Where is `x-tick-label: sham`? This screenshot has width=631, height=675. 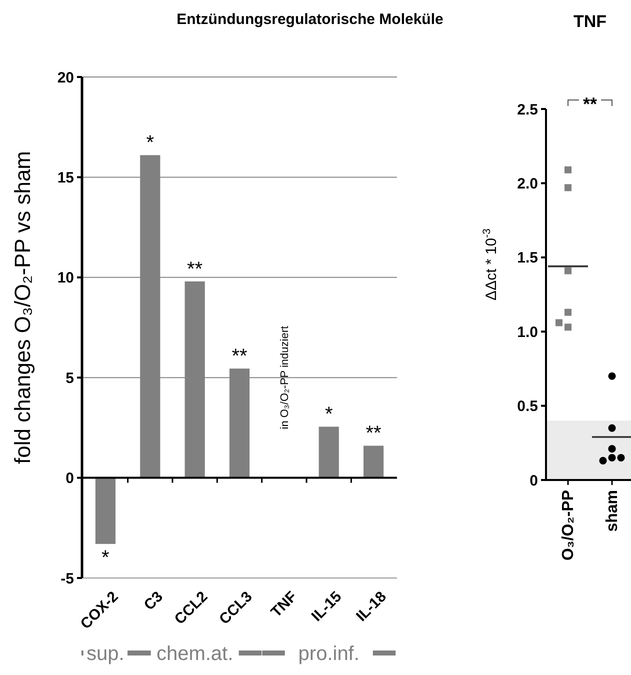 x-tick-label: sham is located at coordinates (612, 511).